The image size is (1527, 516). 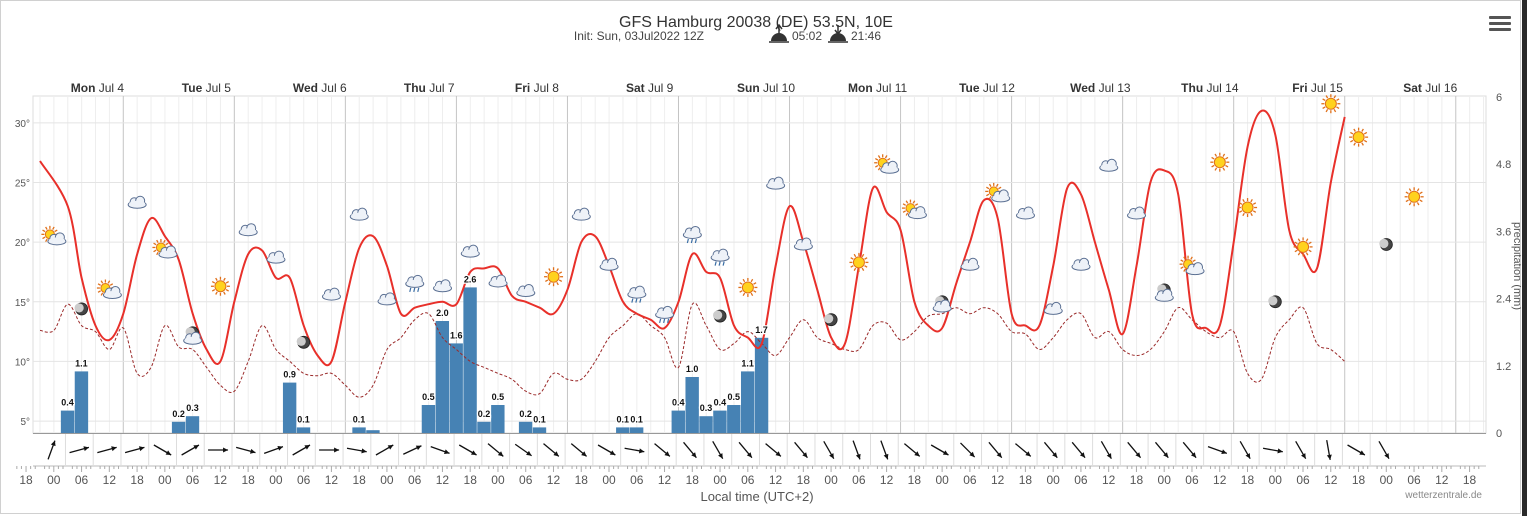 I want to click on precipitation-bars, so click(x=414, y=360).